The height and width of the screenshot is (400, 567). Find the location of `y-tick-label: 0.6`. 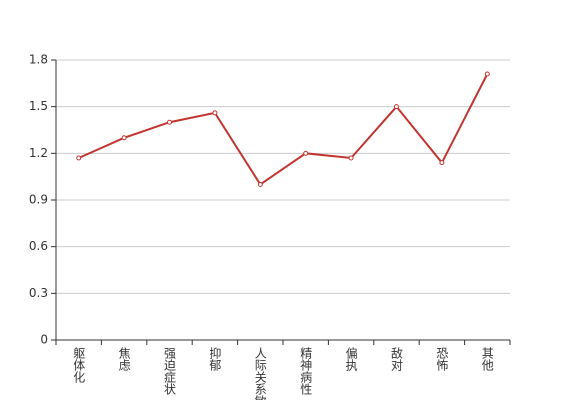

y-tick-label: 0.6 is located at coordinates (38, 246).